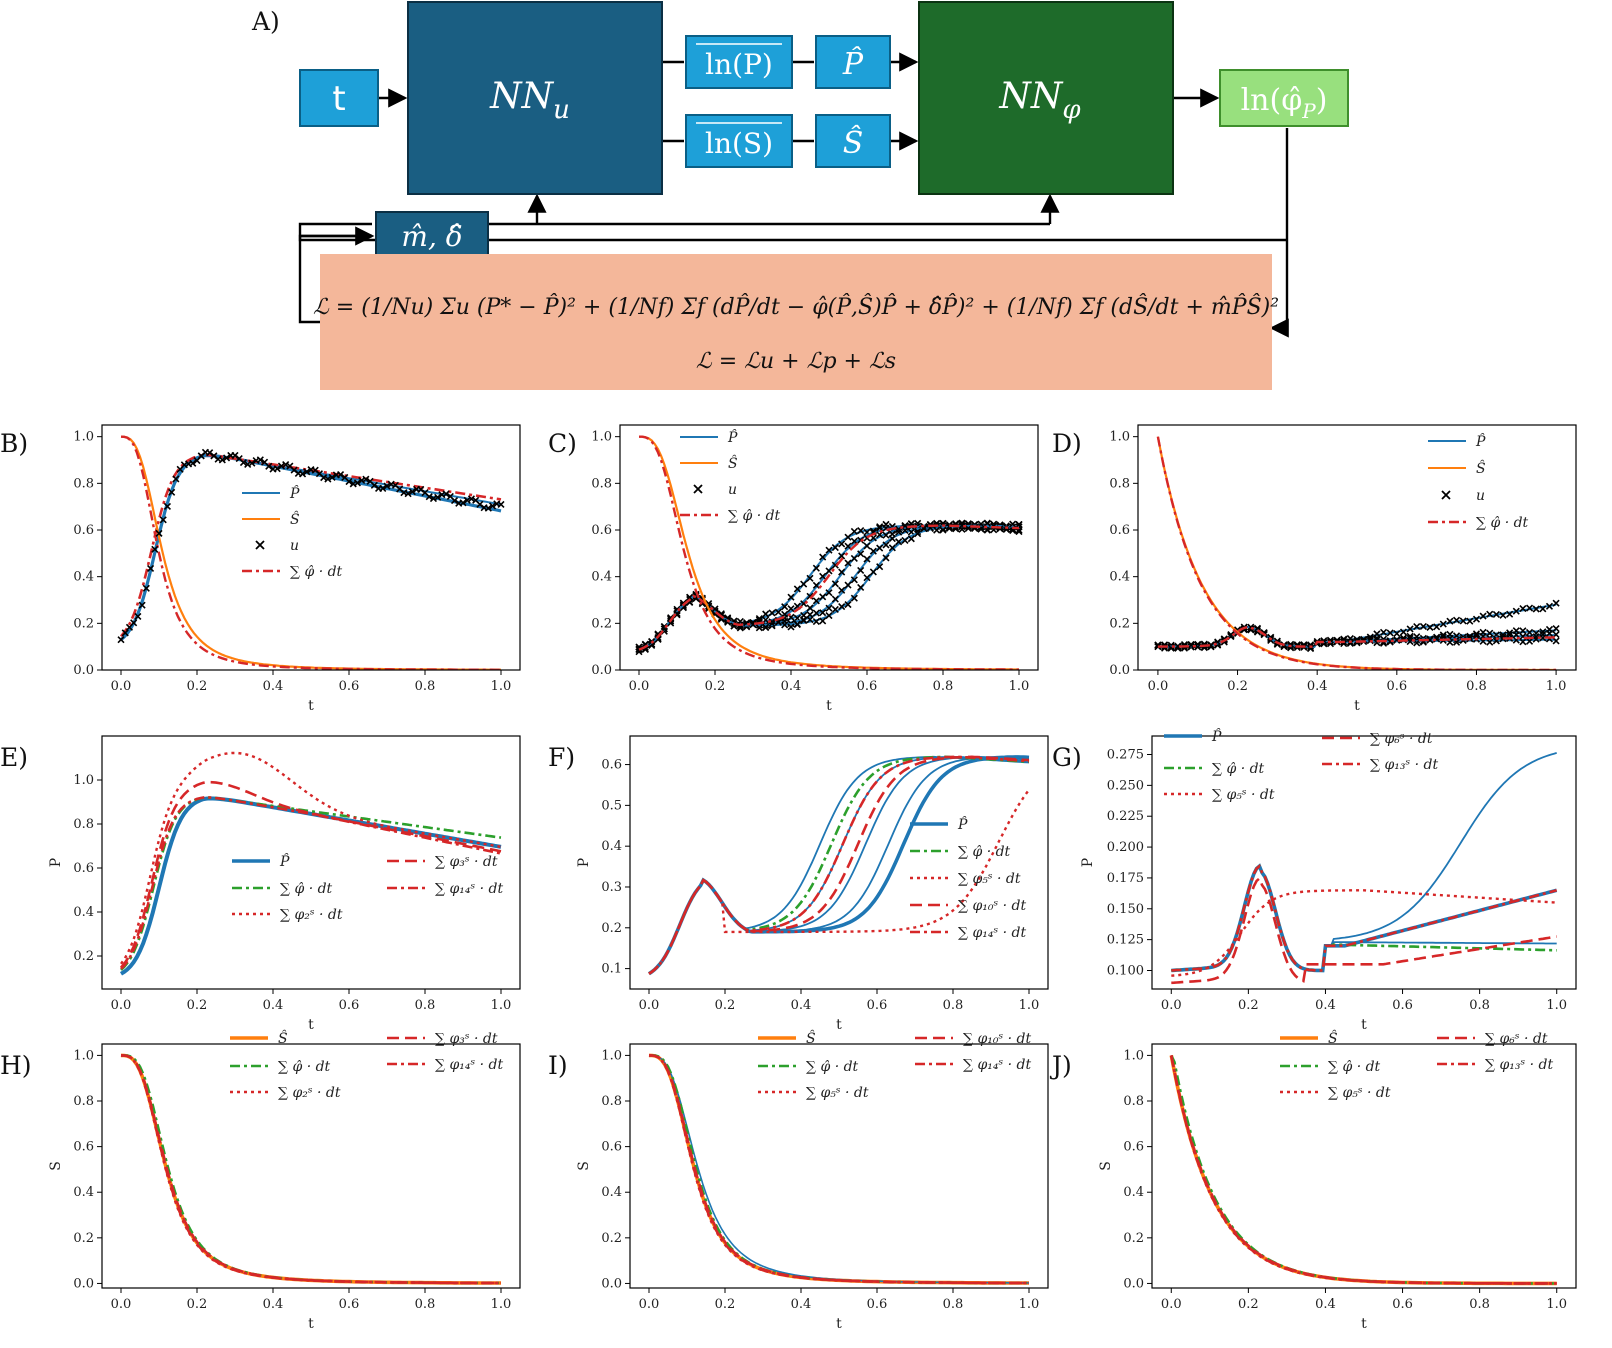  I want to click on legend-entry: u, so click(277, 546).